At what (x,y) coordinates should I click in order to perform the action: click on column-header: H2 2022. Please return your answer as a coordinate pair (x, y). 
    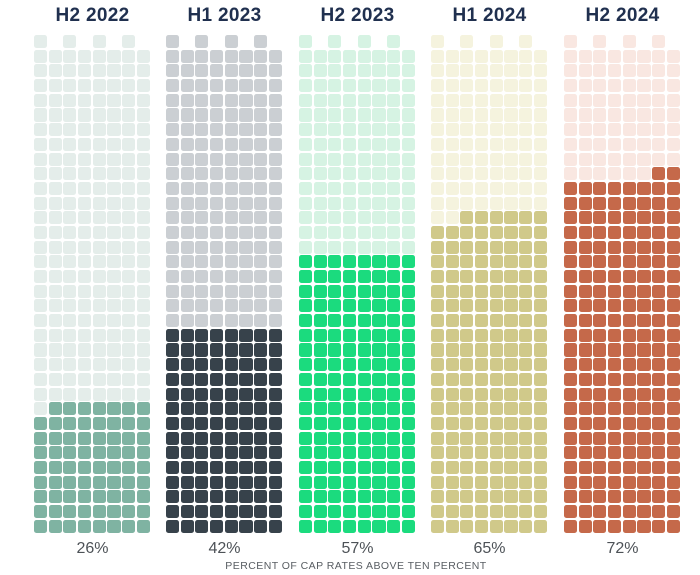
    Looking at the image, I should click on (92, 15).